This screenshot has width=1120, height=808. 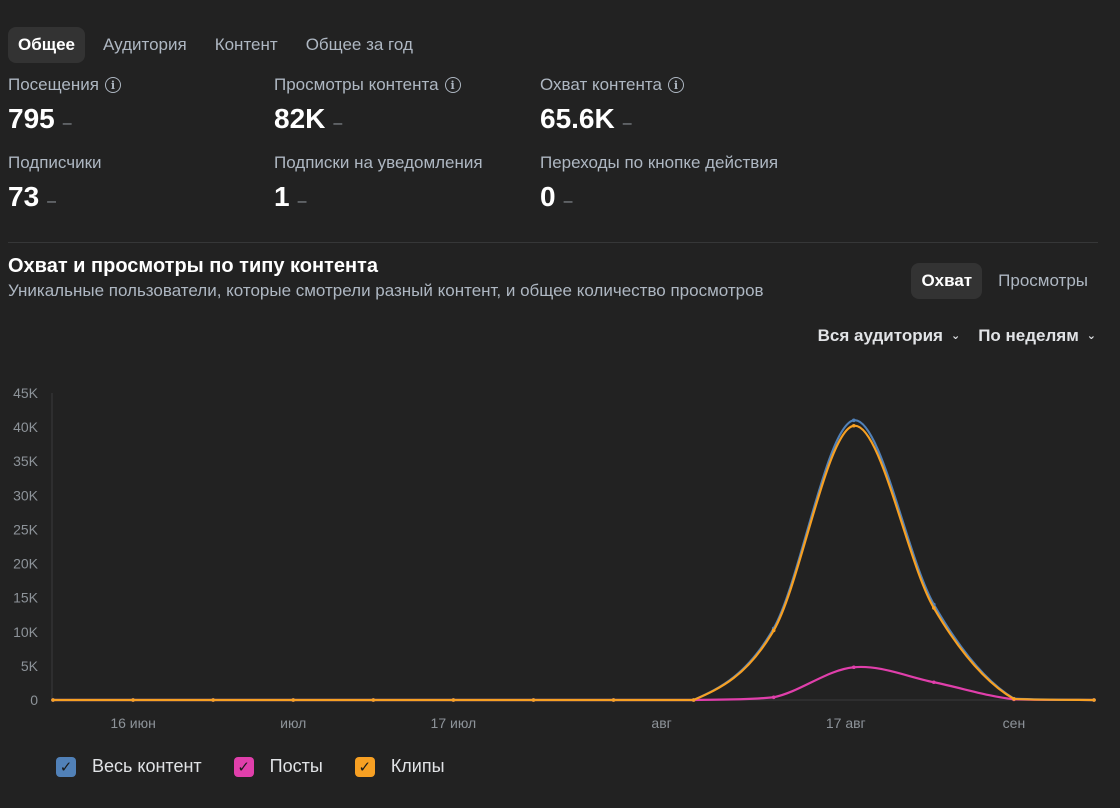 What do you see at coordinates (133, 723) in the screenshot?
I see `x-tick-label: 16 июн` at bounding box center [133, 723].